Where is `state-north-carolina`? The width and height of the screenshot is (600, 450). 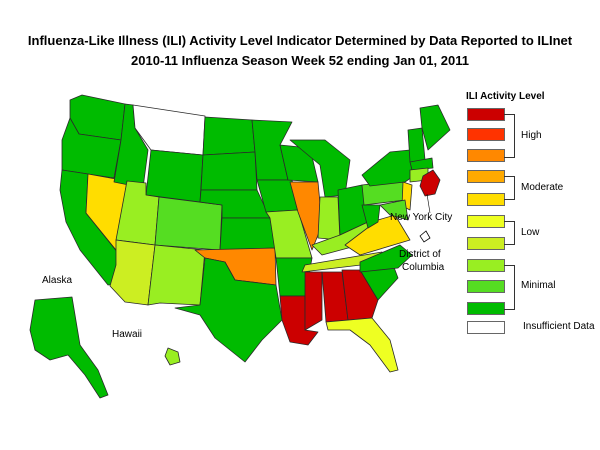
state-north-carolina is located at coordinates (386, 258).